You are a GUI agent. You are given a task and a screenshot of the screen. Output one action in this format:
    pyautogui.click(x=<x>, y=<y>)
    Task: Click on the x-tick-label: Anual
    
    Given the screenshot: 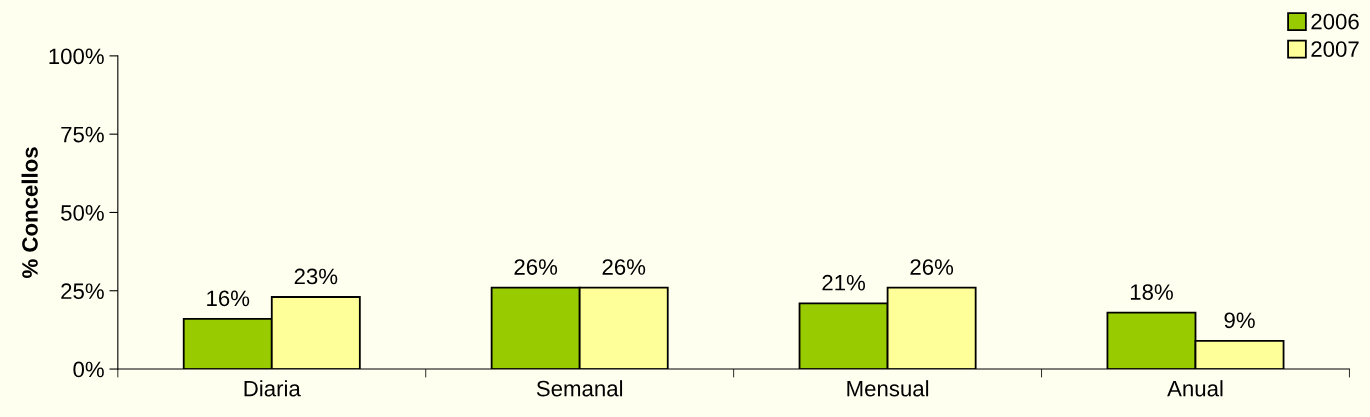 What is the action you would take?
    pyautogui.click(x=1195, y=388)
    